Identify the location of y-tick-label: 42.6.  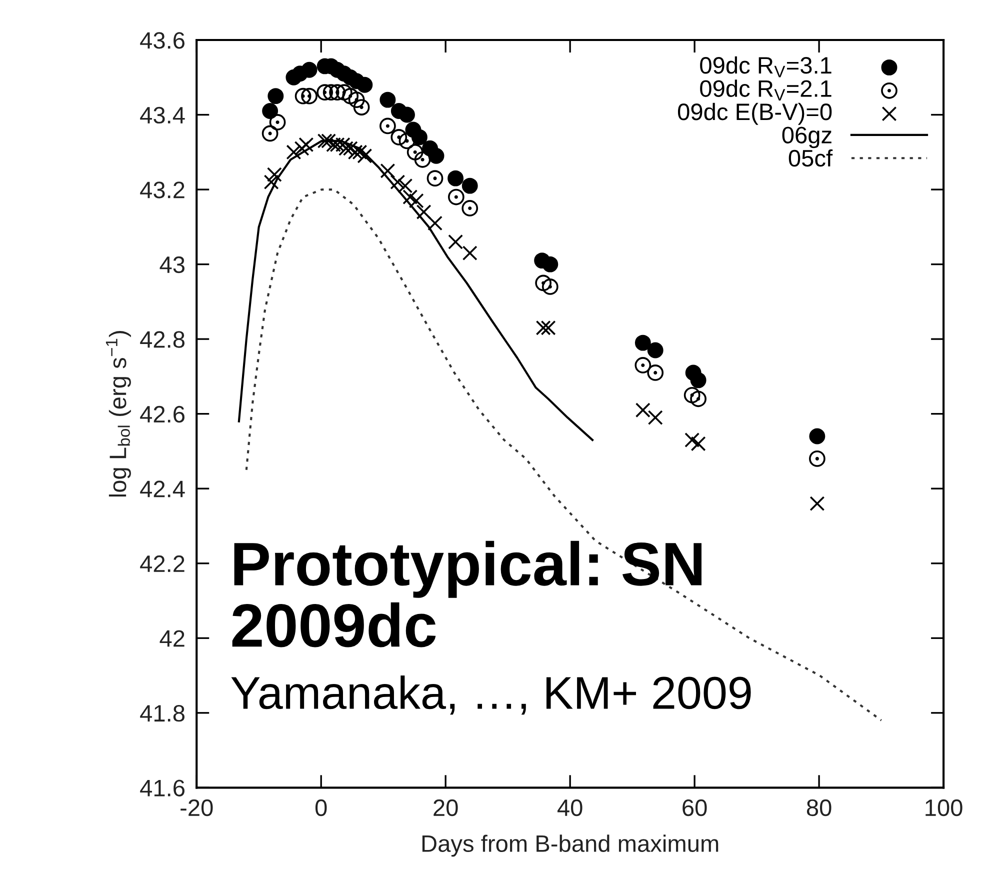
(162, 414).